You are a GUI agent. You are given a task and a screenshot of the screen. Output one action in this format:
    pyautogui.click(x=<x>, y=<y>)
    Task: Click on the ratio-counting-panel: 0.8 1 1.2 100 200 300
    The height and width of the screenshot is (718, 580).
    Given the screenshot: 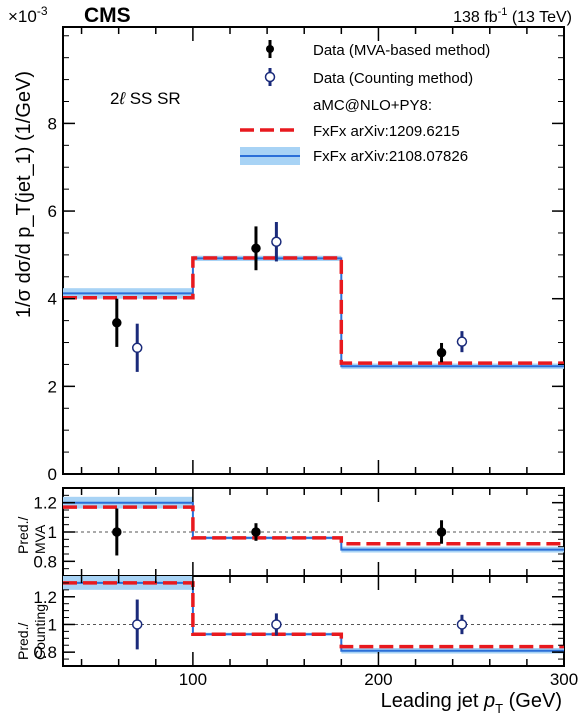 What is the action you would take?
    pyautogui.click(x=305, y=632)
    